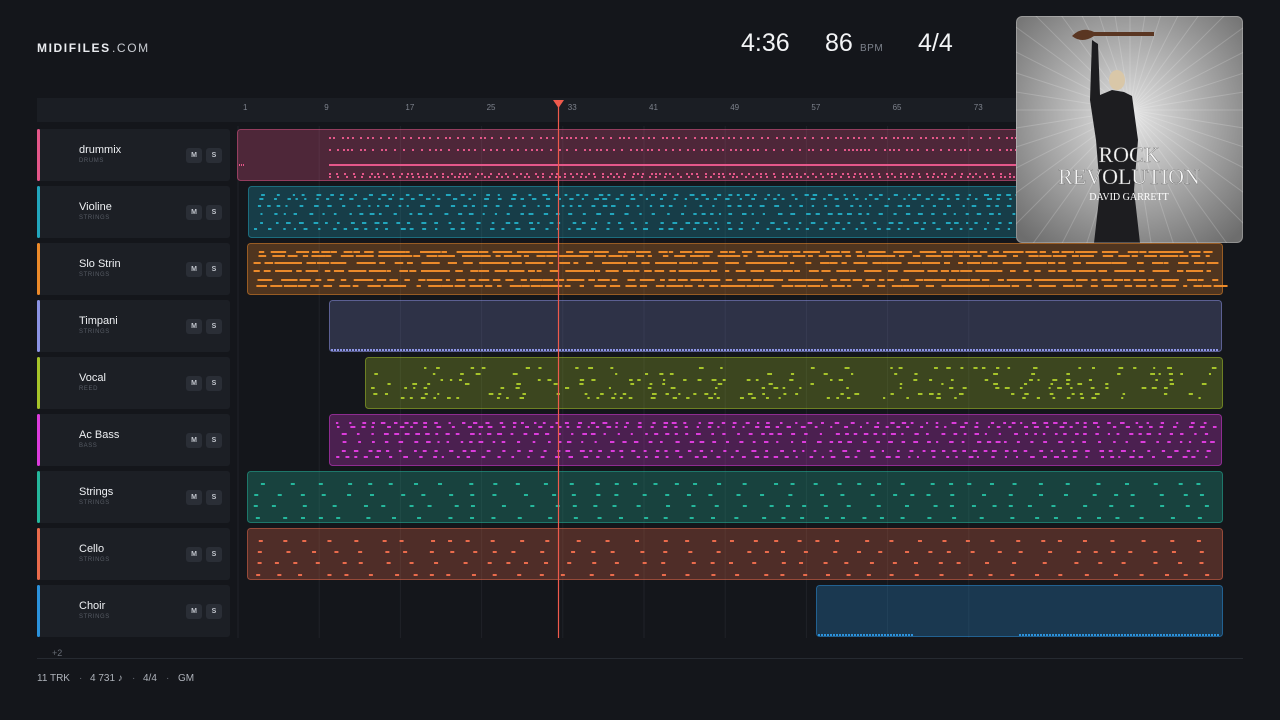 Image resolution: width=1280 pixels, height=720 pixels. Describe the element at coordinates (133, 440) in the screenshot. I see `track-header: Ac Bass BASS M S` at that location.